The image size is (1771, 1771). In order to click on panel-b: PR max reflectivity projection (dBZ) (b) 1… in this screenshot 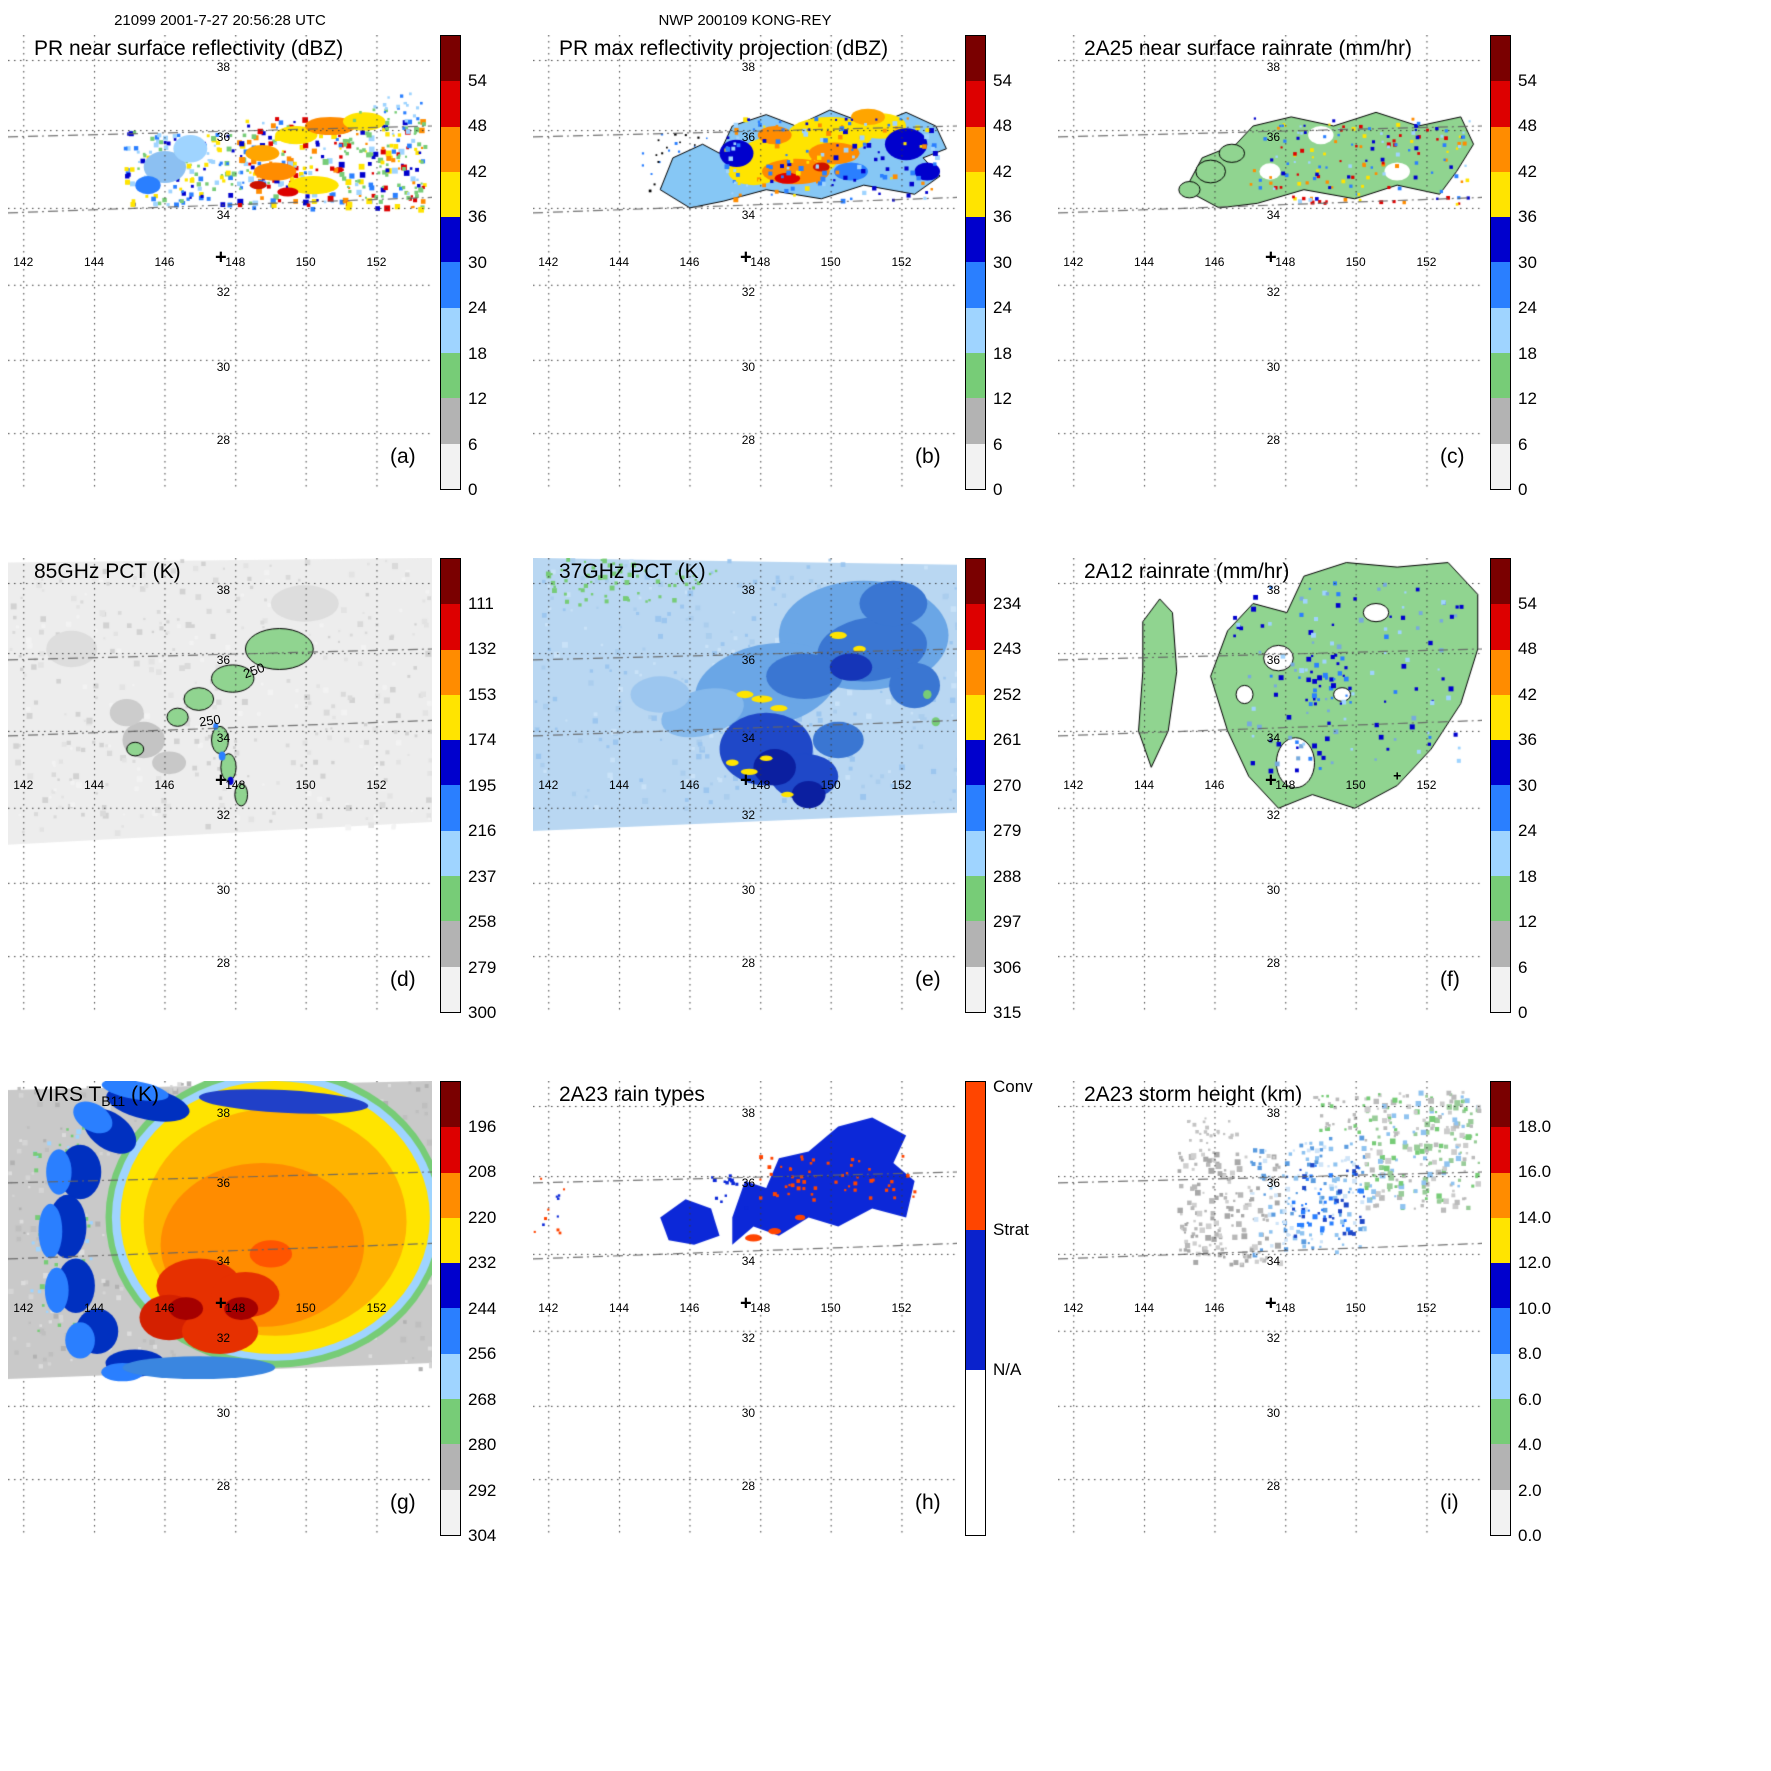, I will do `click(800, 277)`.